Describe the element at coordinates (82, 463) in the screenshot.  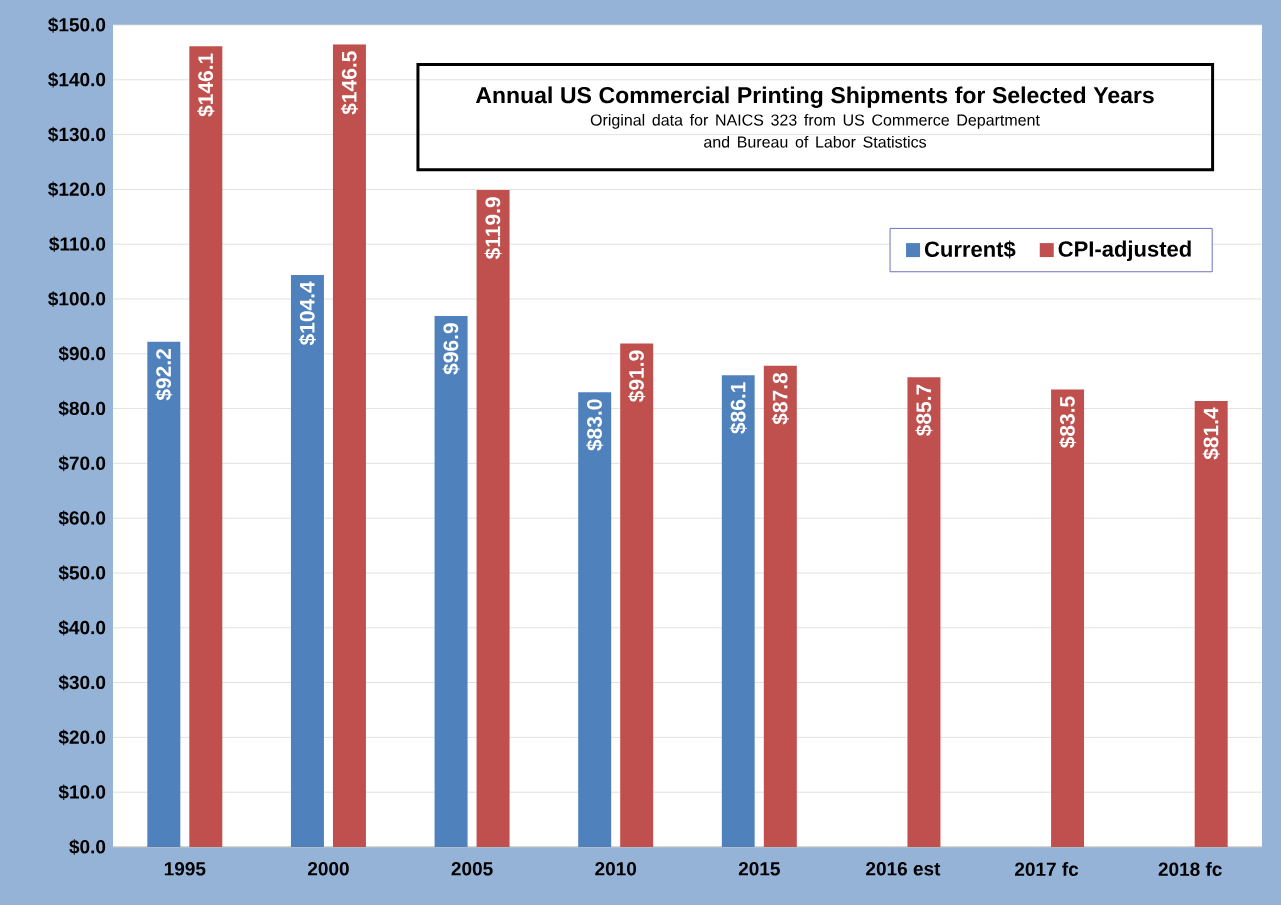
I see `y-tick-label: $70.0` at that location.